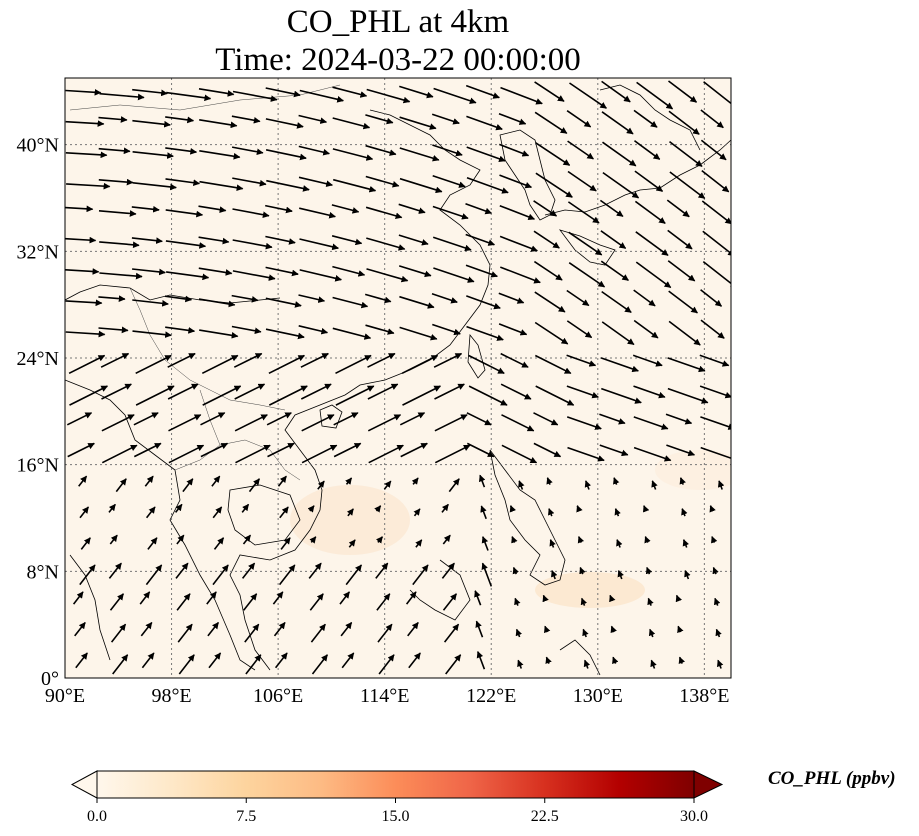 The width and height of the screenshot is (919, 836). Describe the element at coordinates (708, 784) in the screenshot. I see `colorbar-max-extend` at that location.